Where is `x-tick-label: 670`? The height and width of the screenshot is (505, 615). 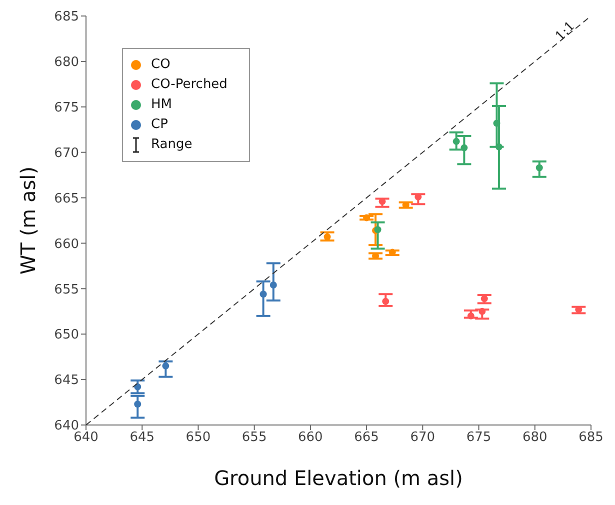 x-tick-label: 670 is located at coordinates (423, 438).